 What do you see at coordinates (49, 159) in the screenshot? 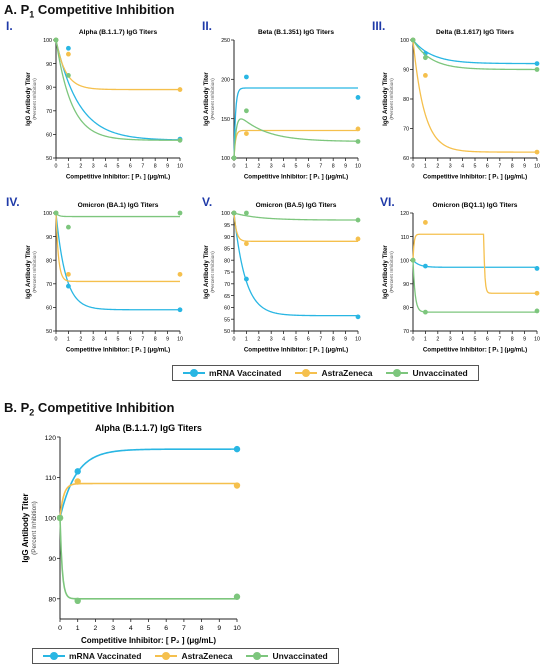
I see `y-tick-label: 50` at bounding box center [49, 159].